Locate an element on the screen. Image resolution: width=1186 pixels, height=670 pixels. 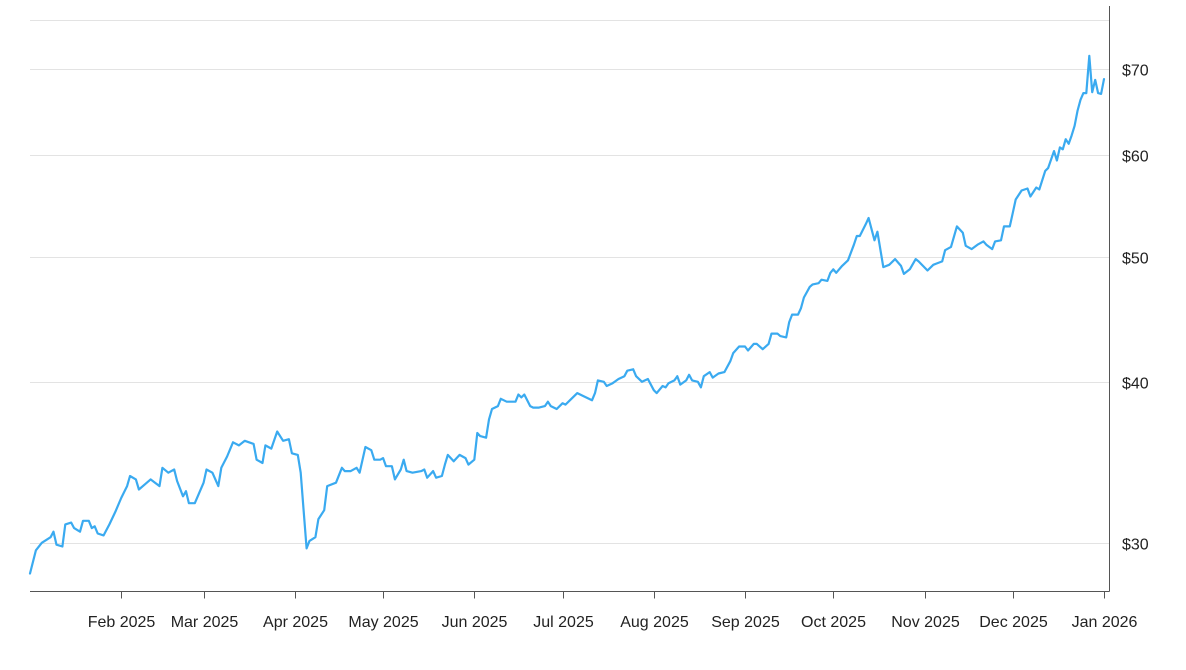
y-axis-tick-labels: $30 $40 $50 $60 $70 is located at coordinates (1135, 308).